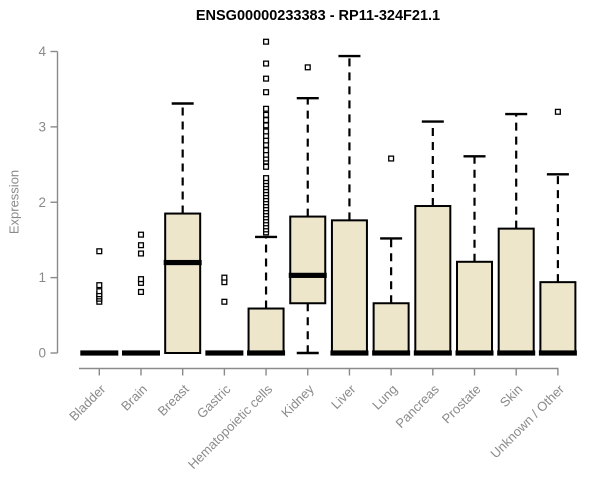  Describe the element at coordinates (308, 260) in the screenshot. I see `box-kidney` at that location.